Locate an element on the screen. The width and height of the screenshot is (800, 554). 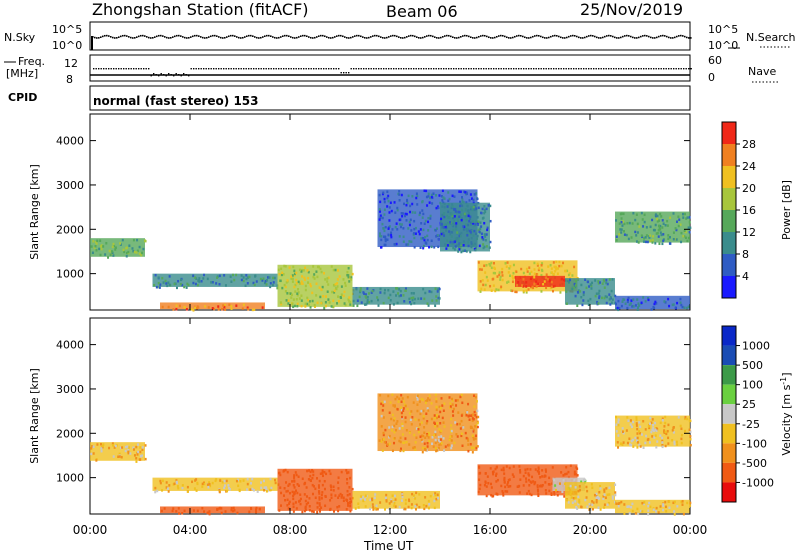
nave-tick-bottom: 0 is located at coordinates (711, 77).